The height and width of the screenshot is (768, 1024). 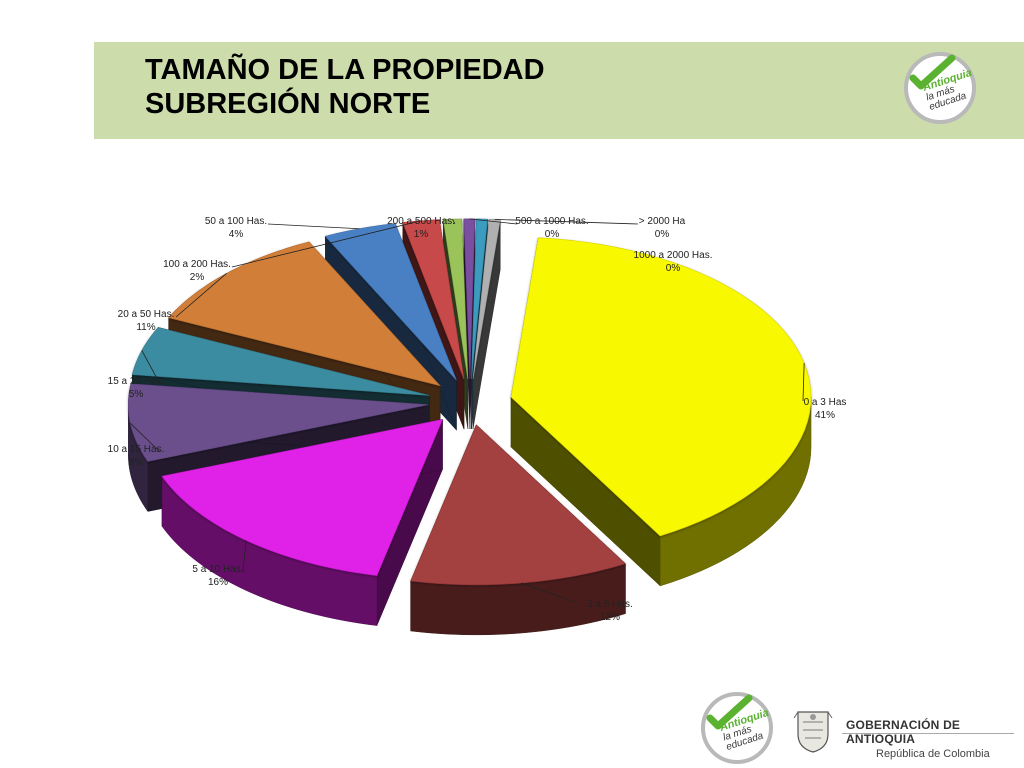 I want to click on antioquia-logo-top: Antioquia la más educada, so click(x=940, y=88).